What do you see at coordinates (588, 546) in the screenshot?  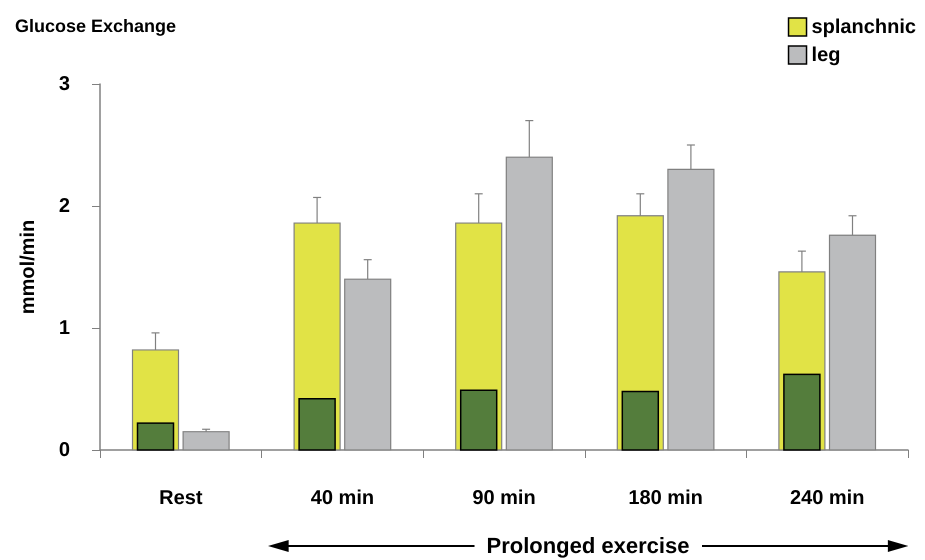 I see `text: Prolonged exercise` at bounding box center [588, 546].